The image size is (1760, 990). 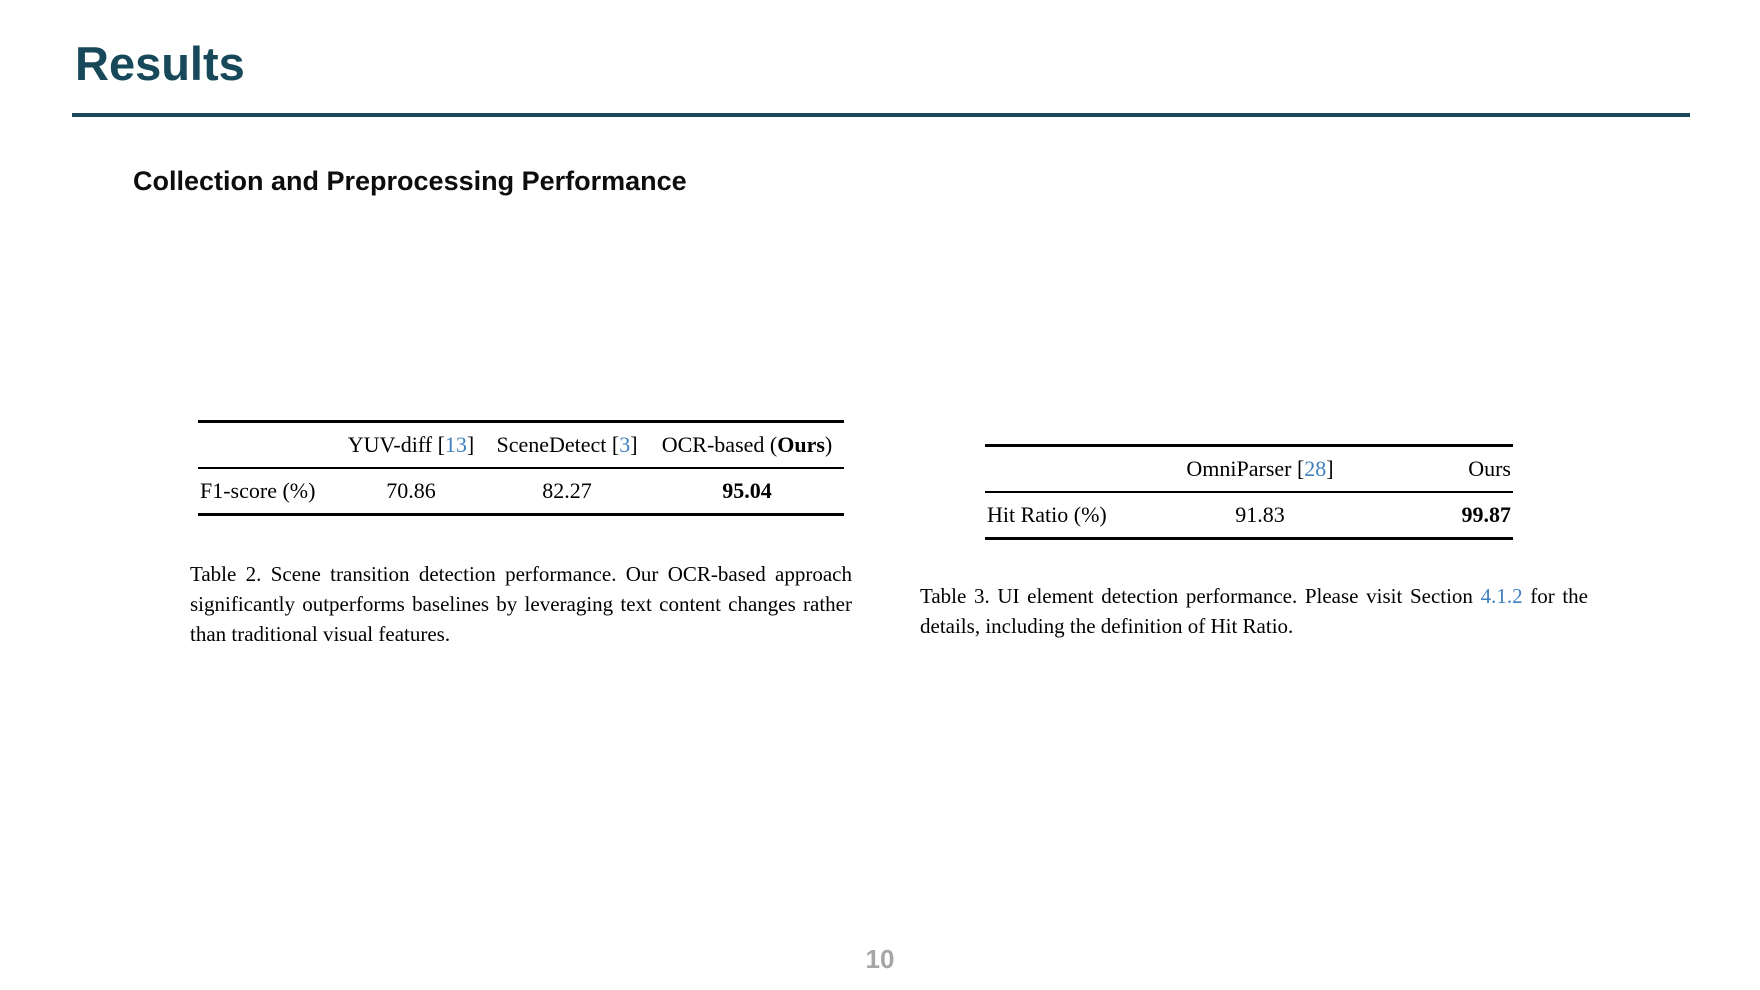 I want to click on table-header-row: OmniParser [28] Ours, so click(x=1249, y=469).